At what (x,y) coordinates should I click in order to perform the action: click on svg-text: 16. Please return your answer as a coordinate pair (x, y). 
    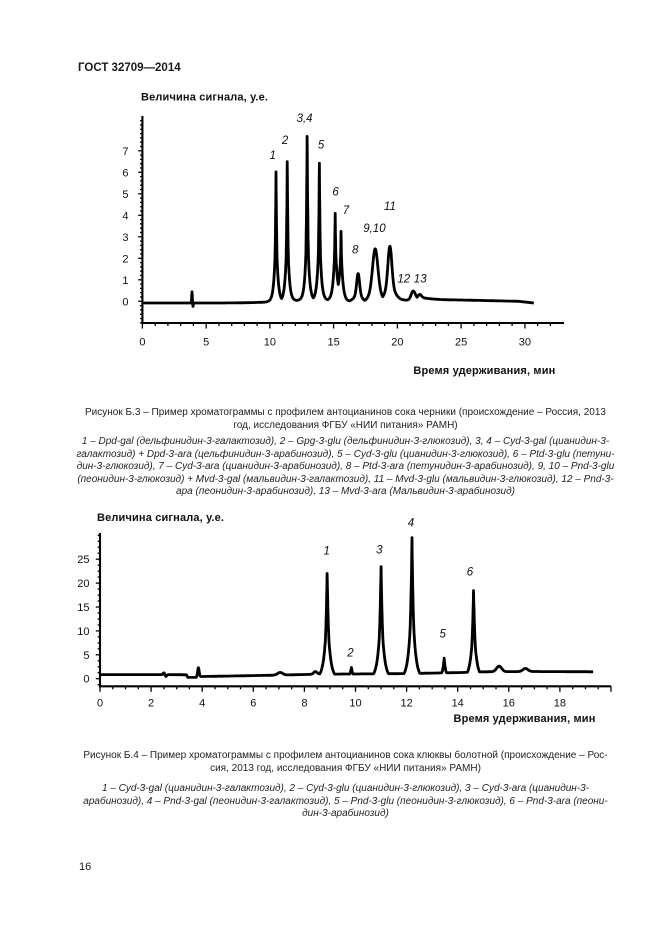
    Looking at the image, I should click on (509, 704).